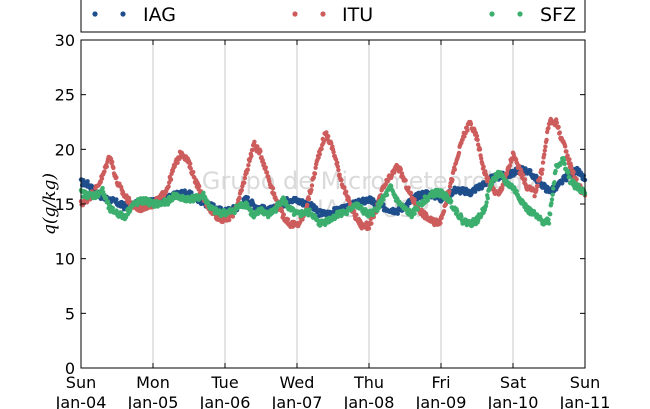 This screenshot has height=409, width=650. What do you see at coordinates (70, 368) in the screenshot?
I see `y-tick-label: 0` at bounding box center [70, 368].